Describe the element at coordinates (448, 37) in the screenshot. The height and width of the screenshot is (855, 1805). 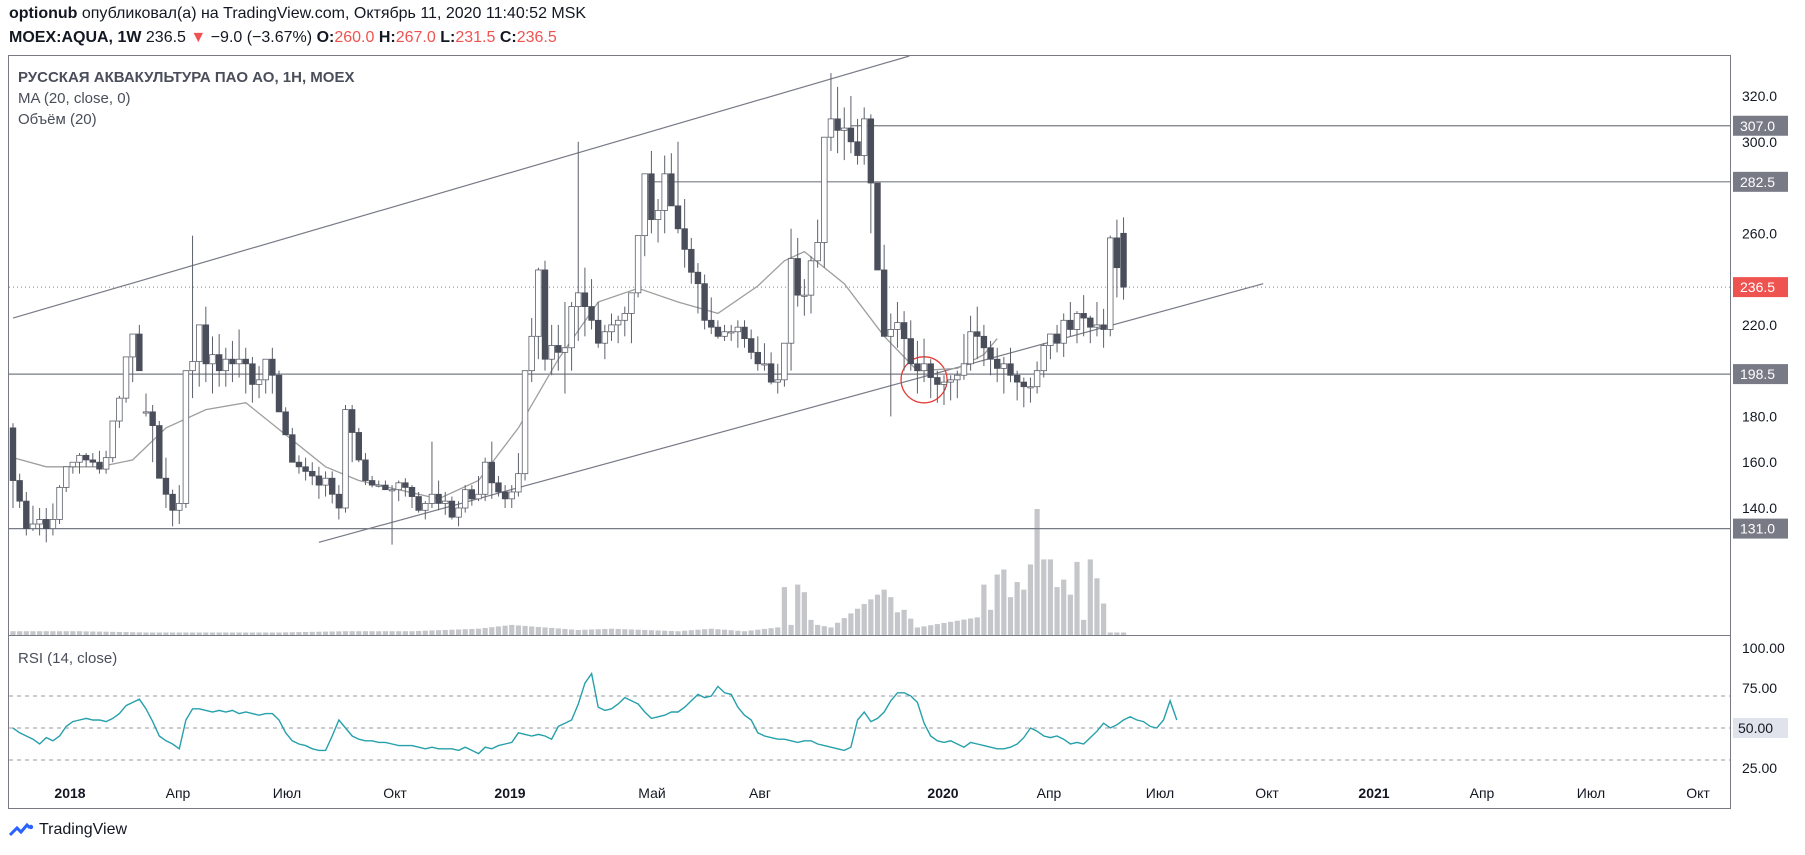
I see `low-label: L:` at that location.